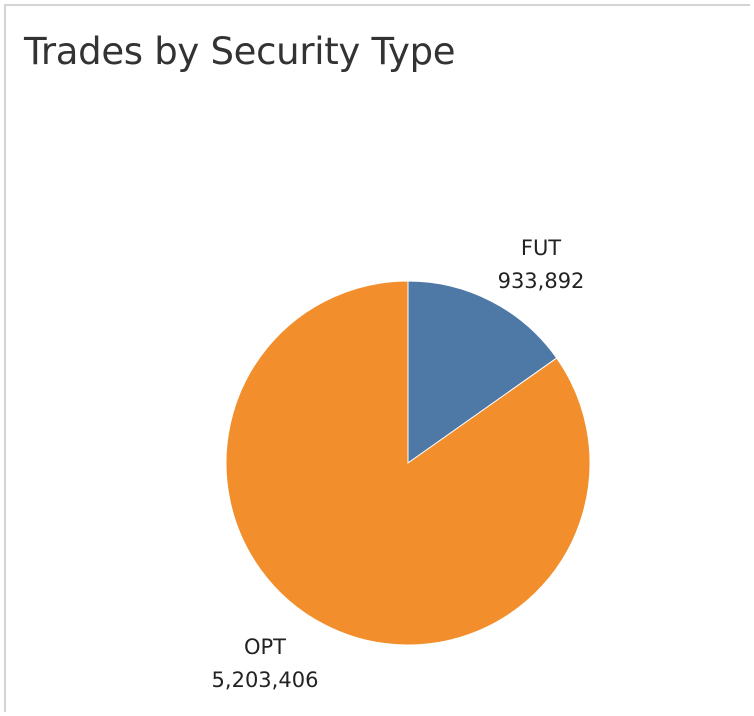 The image size is (754, 716). What do you see at coordinates (482, 372) in the screenshot?
I see `pie-slice-fut` at bounding box center [482, 372].